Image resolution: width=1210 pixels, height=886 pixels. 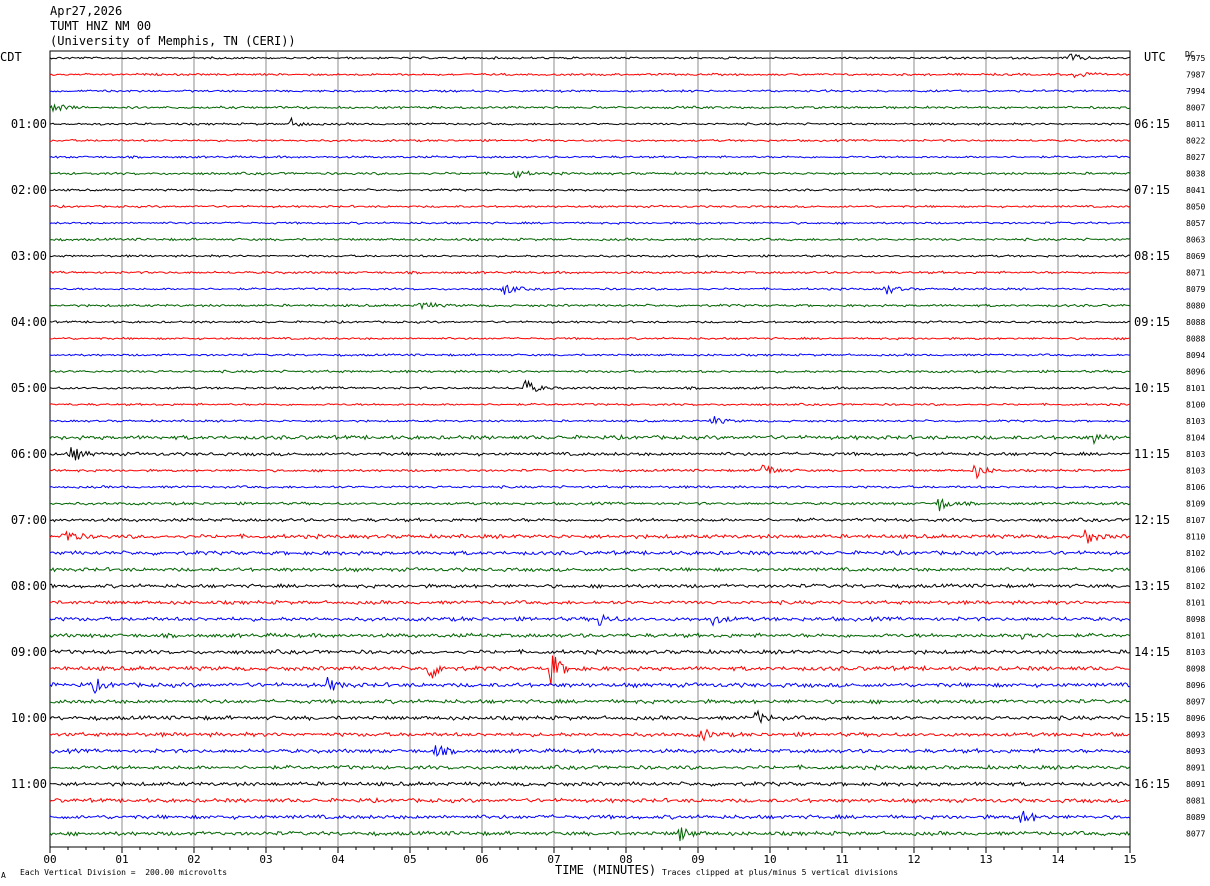 I want to click on dc-offset-value: 8007, so click(x=1195, y=108).